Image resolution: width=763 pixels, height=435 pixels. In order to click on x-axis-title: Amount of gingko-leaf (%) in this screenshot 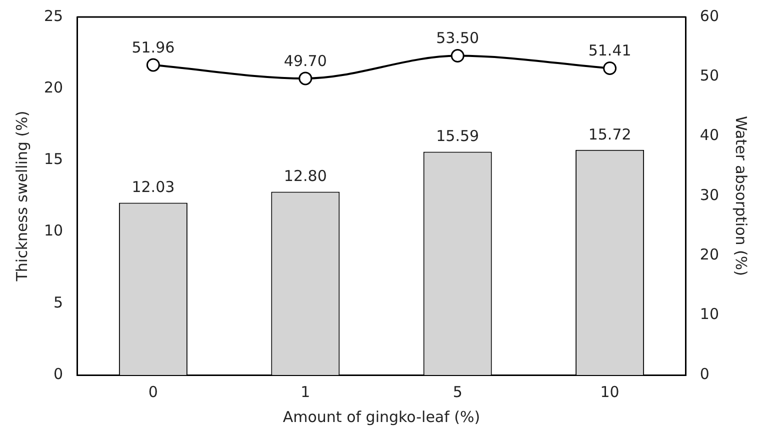, I will do `click(381, 417)`.